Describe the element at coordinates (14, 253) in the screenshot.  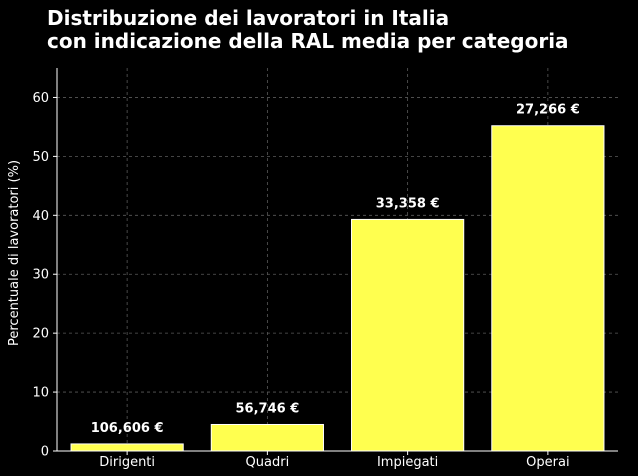
I see `y-axis-label: Percentuale di lavoratori (%)` at that location.